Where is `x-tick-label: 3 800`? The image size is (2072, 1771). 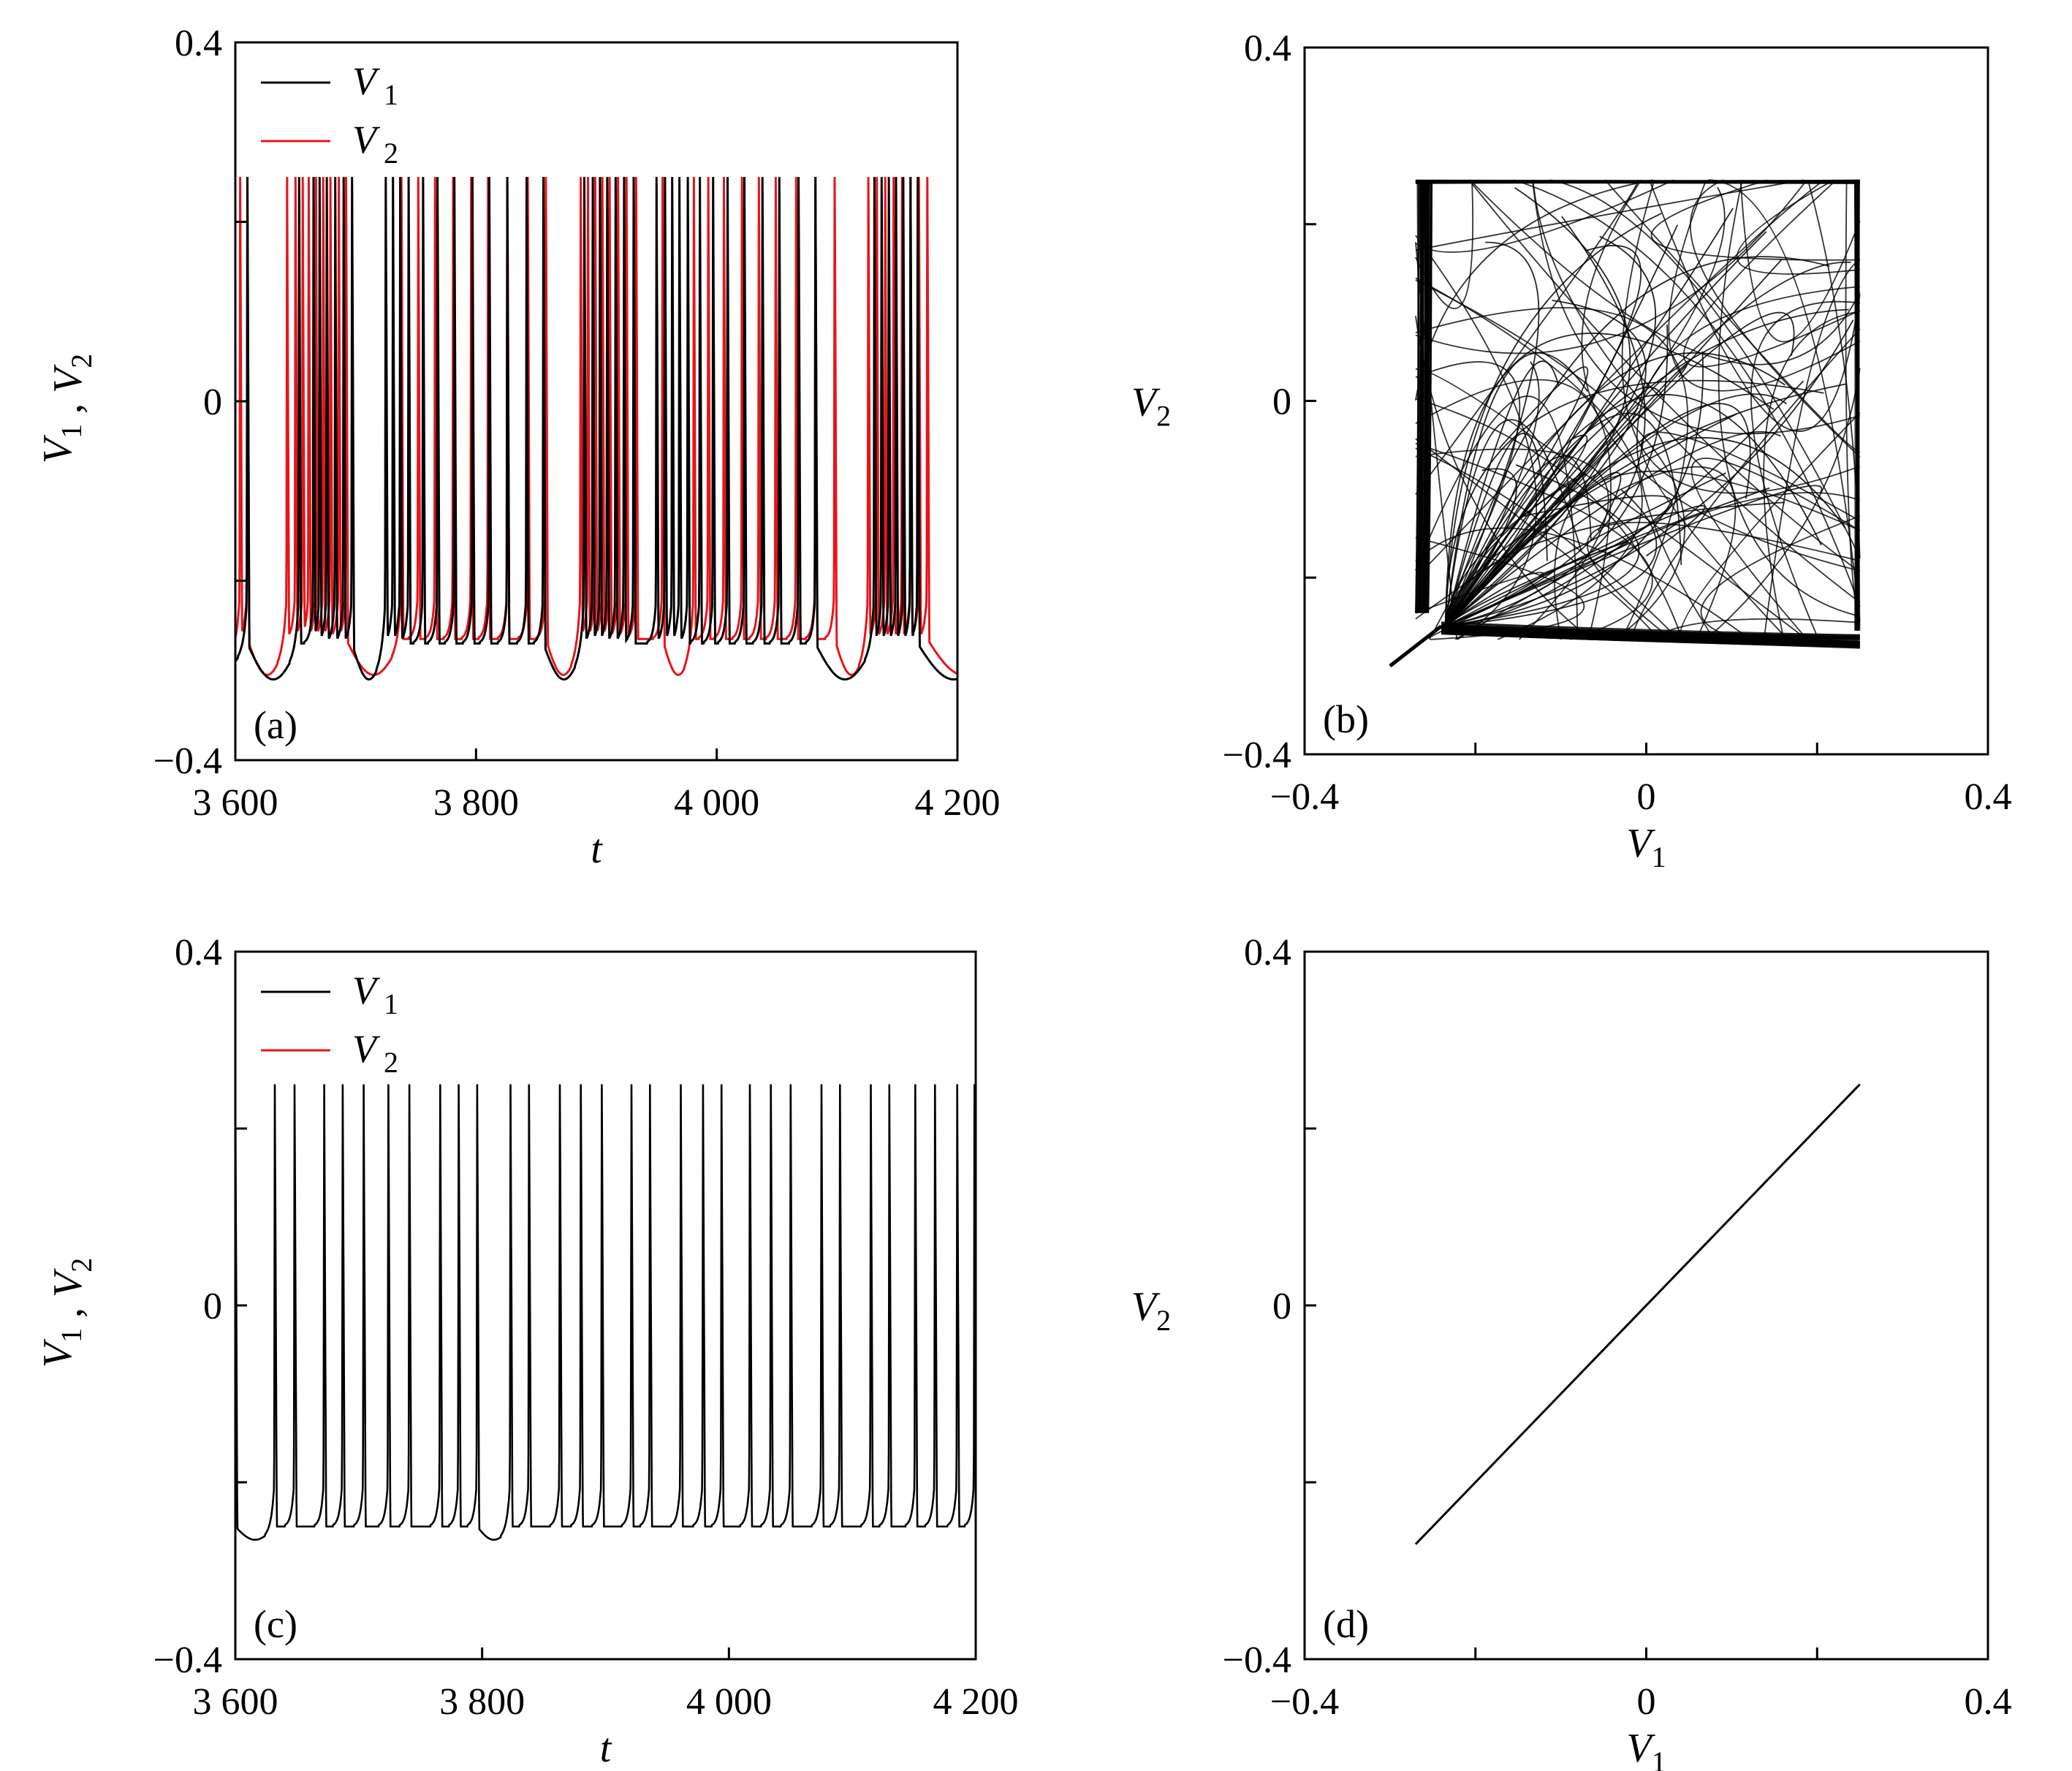
x-tick-label: 3 800 is located at coordinates (482, 1702).